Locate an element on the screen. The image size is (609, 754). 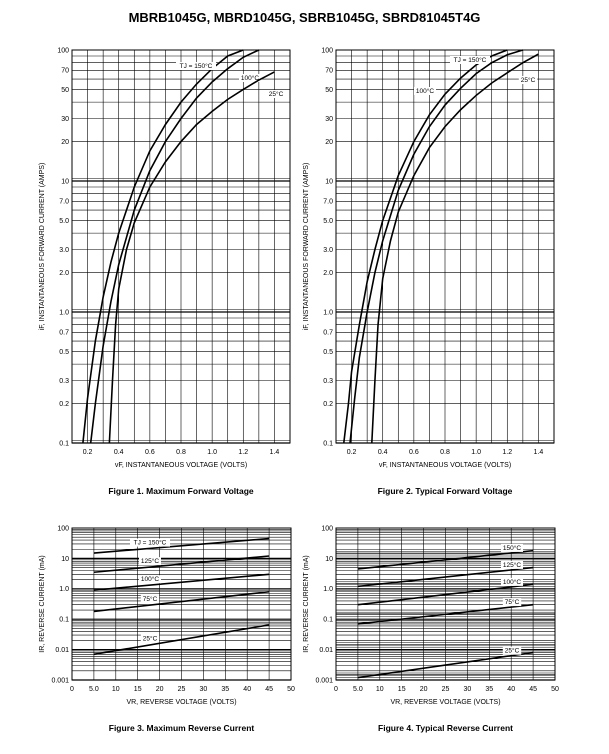
x-tick-label: 0 is located at coordinates (336, 689).